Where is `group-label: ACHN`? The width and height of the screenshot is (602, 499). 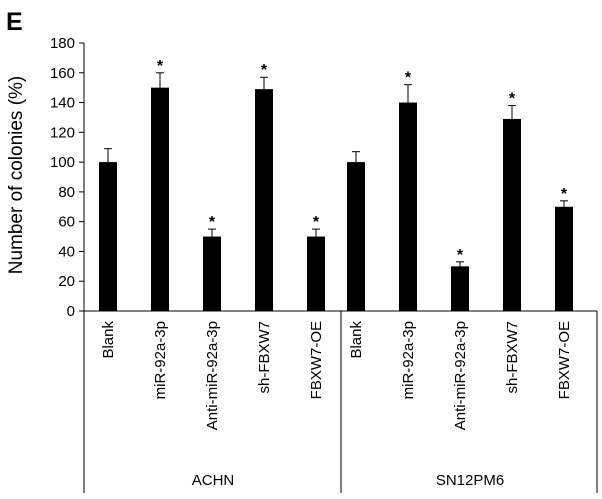 group-label: ACHN is located at coordinates (213, 480).